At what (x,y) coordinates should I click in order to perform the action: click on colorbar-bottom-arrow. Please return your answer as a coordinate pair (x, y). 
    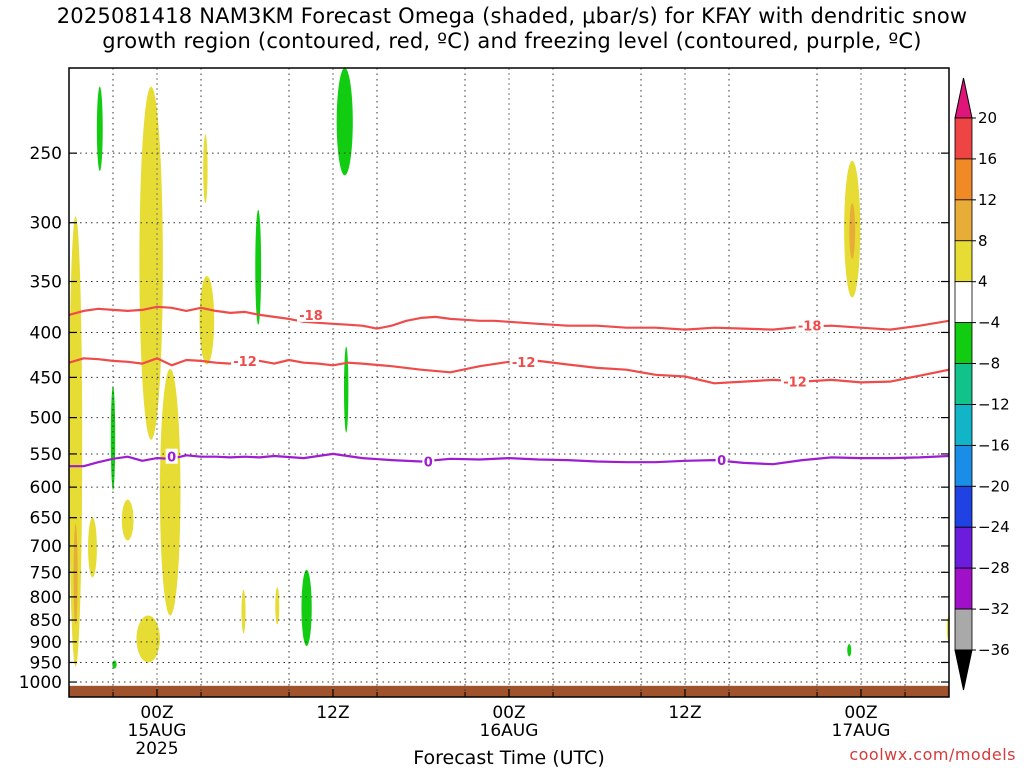
    Looking at the image, I should click on (963, 670).